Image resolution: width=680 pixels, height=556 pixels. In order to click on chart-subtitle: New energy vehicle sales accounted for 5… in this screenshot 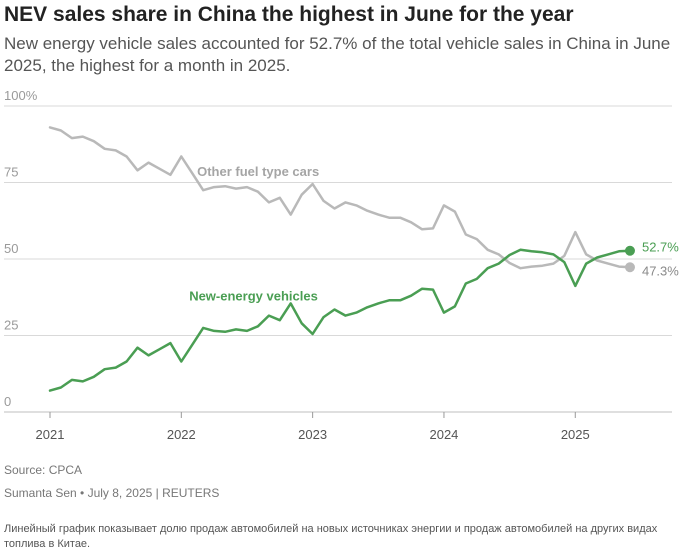, I will do `click(337, 54)`.